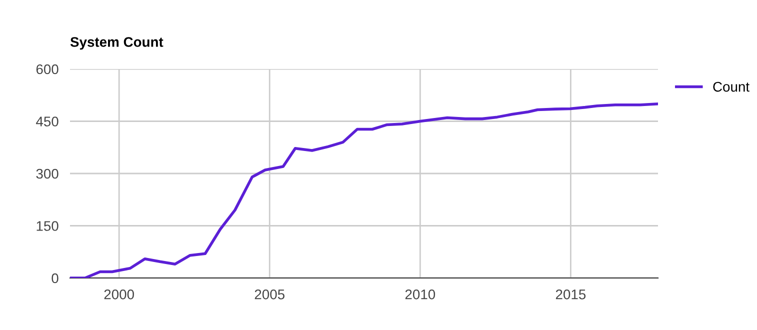 This screenshot has width=757, height=330. I want to click on y-tick-label: 600, so click(47, 69).